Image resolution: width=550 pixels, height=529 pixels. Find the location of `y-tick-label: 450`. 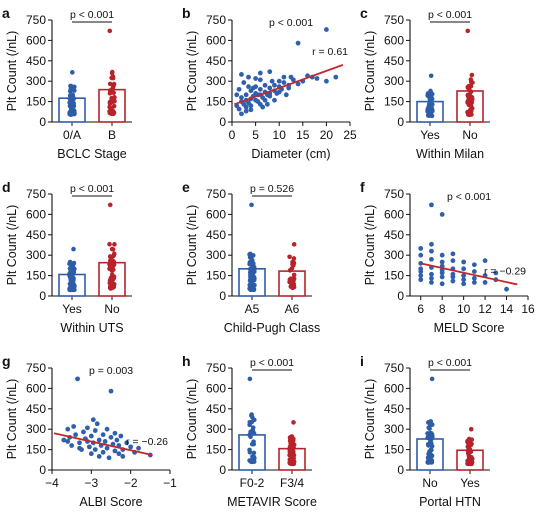

y-tick-label: 450 is located at coordinates (394, 235).